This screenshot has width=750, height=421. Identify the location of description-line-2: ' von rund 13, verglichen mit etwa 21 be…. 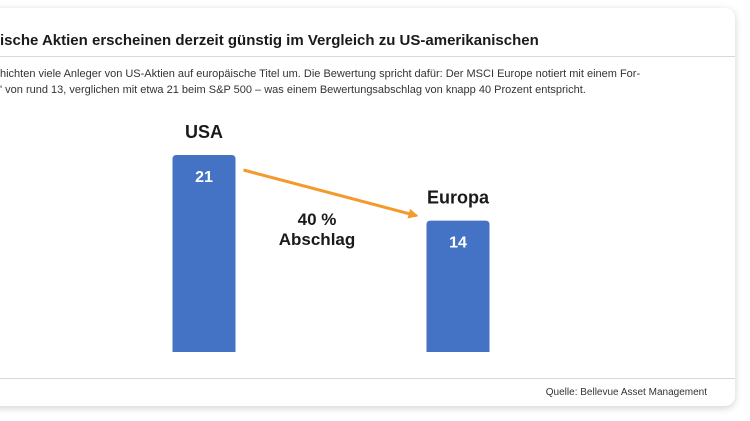
(293, 90).